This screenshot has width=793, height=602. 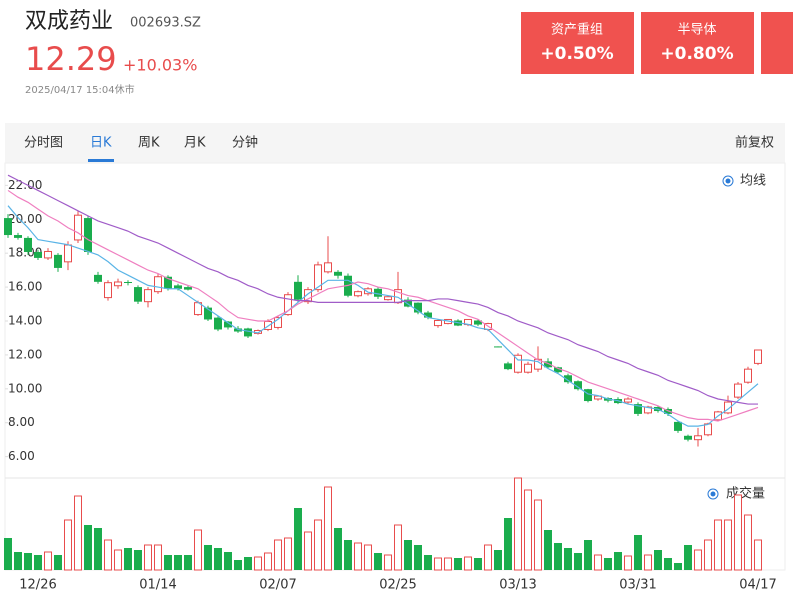 I want to click on x-tick-label: 03/31, so click(x=637, y=585).